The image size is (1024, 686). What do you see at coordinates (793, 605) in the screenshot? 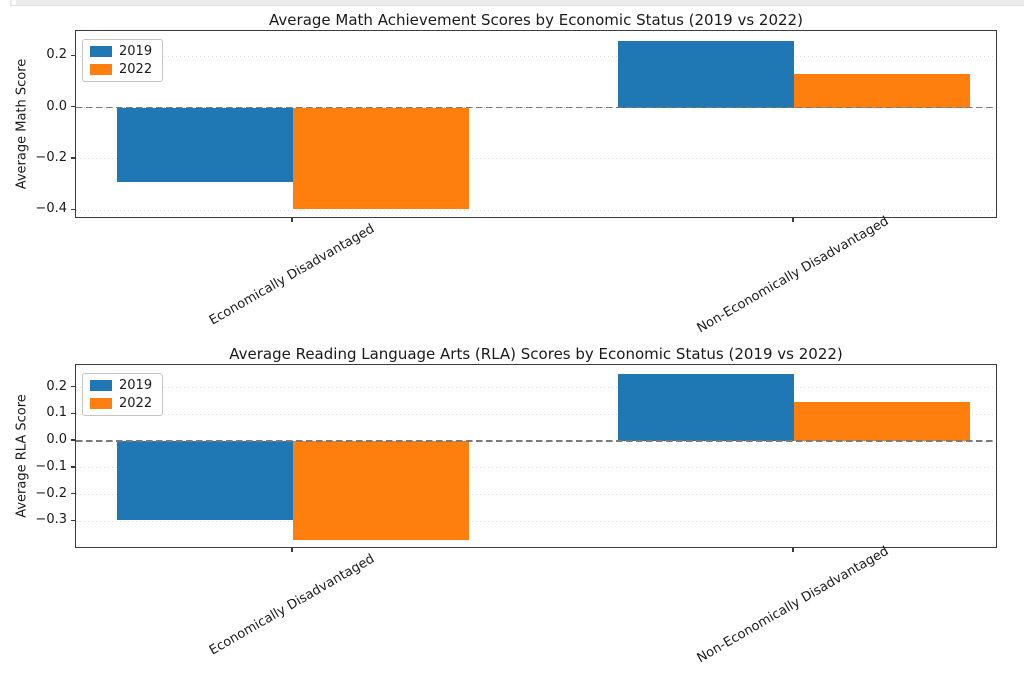
I see `x-tick-label: Non-Economically Disadvantaged` at bounding box center [793, 605].